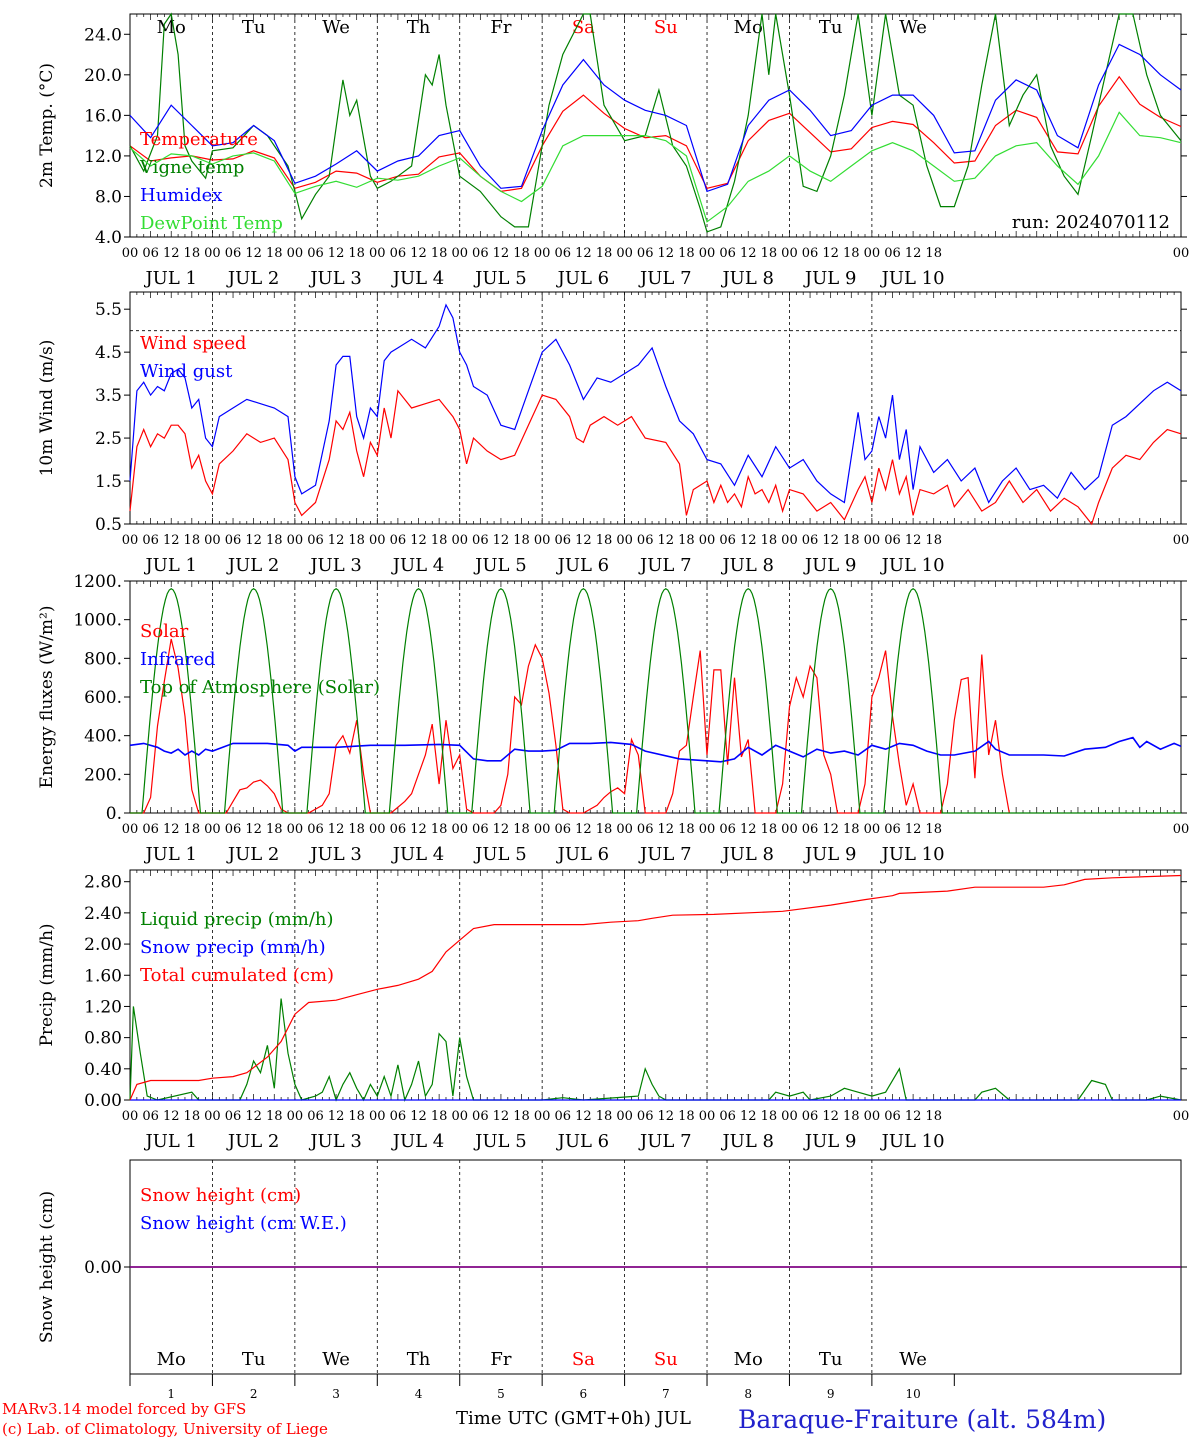 This screenshot has width=1194, height=1440. Describe the element at coordinates (170, 854) in the screenshot. I see `date-label: JUL 1` at that location.